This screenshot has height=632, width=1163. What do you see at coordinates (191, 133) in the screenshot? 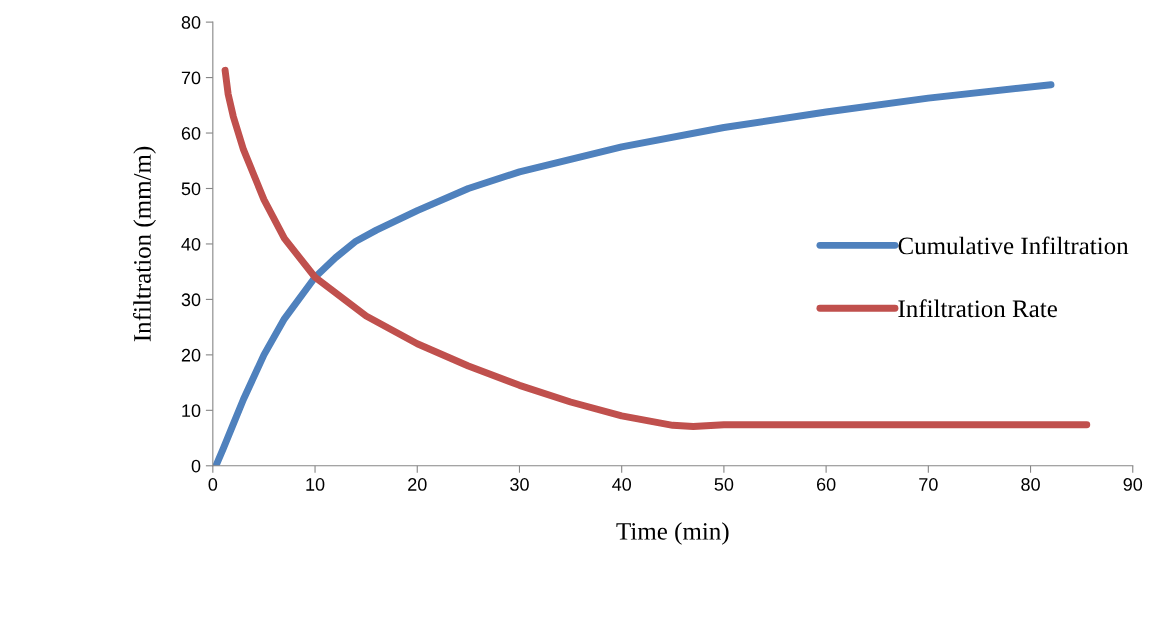
I see `y-tick-label: 60` at bounding box center [191, 133].